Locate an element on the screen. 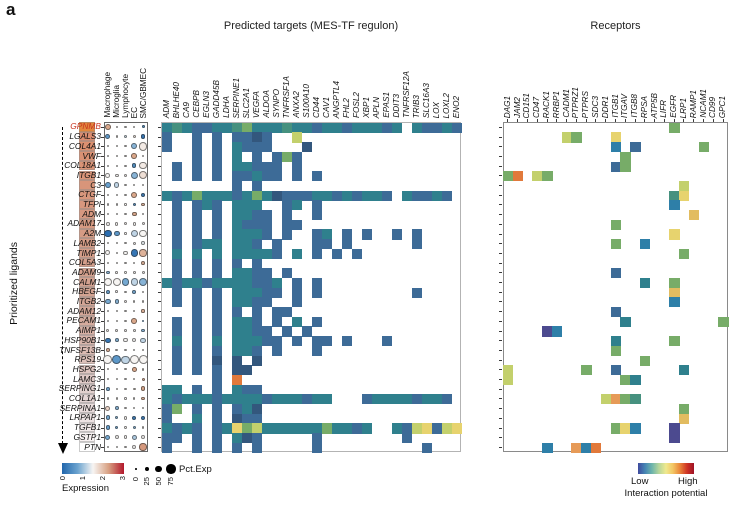 The width and height of the screenshot is (729, 506). gene-column-label: TNFRSF12A is located at coordinates (406, 94).